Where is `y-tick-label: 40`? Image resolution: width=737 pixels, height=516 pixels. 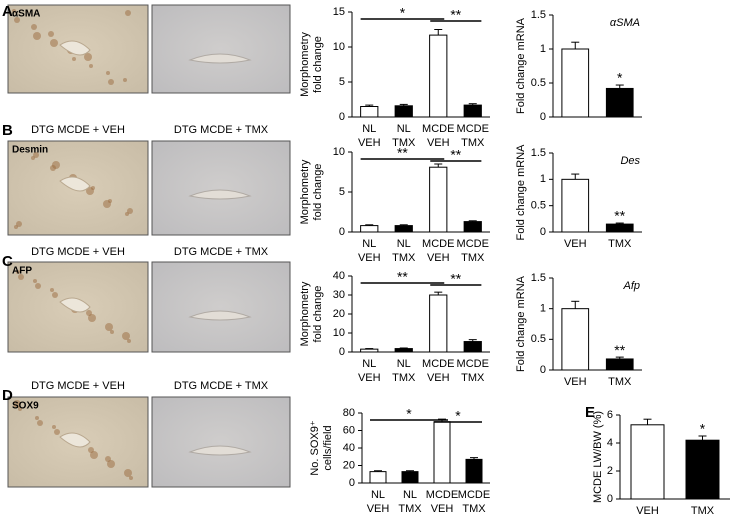
y-tick-label: 40 is located at coordinates (339, 276).